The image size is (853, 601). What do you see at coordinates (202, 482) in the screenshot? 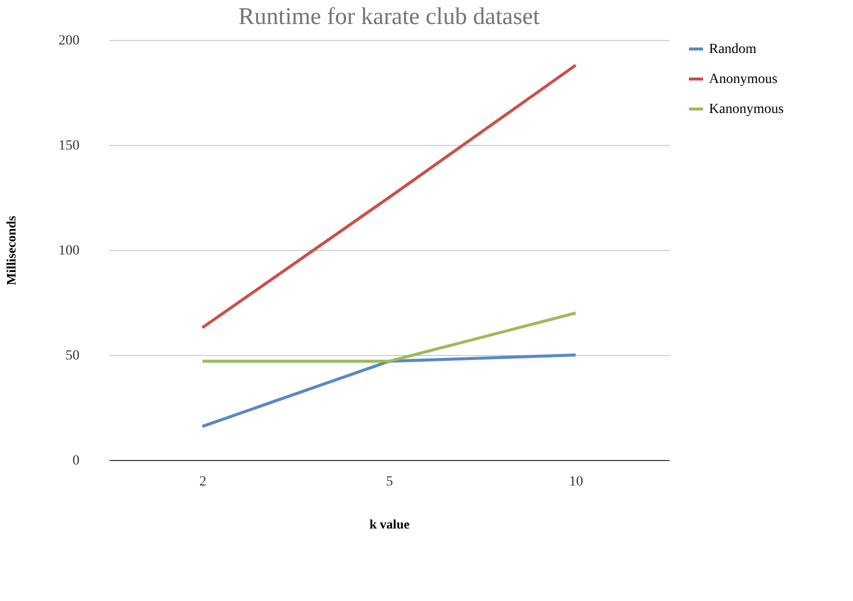
I see `x-tick-label: 2` at bounding box center [202, 482].